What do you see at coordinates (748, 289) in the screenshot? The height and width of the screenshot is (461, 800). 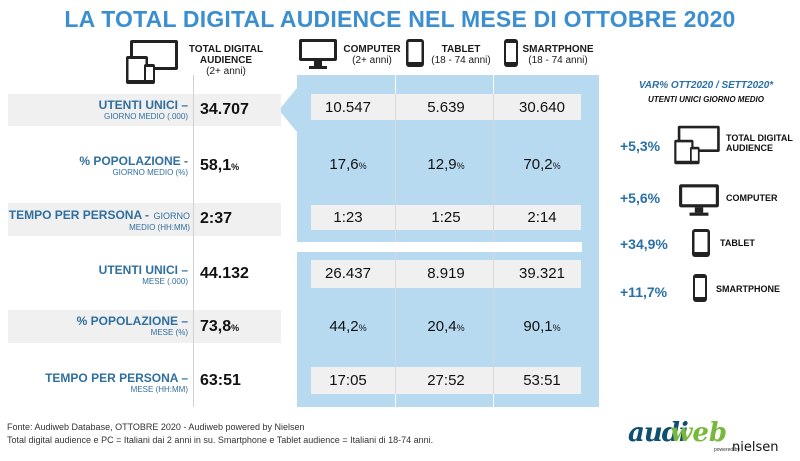 I see `variation-label-smartphone: SMARTPHONE` at bounding box center [748, 289].